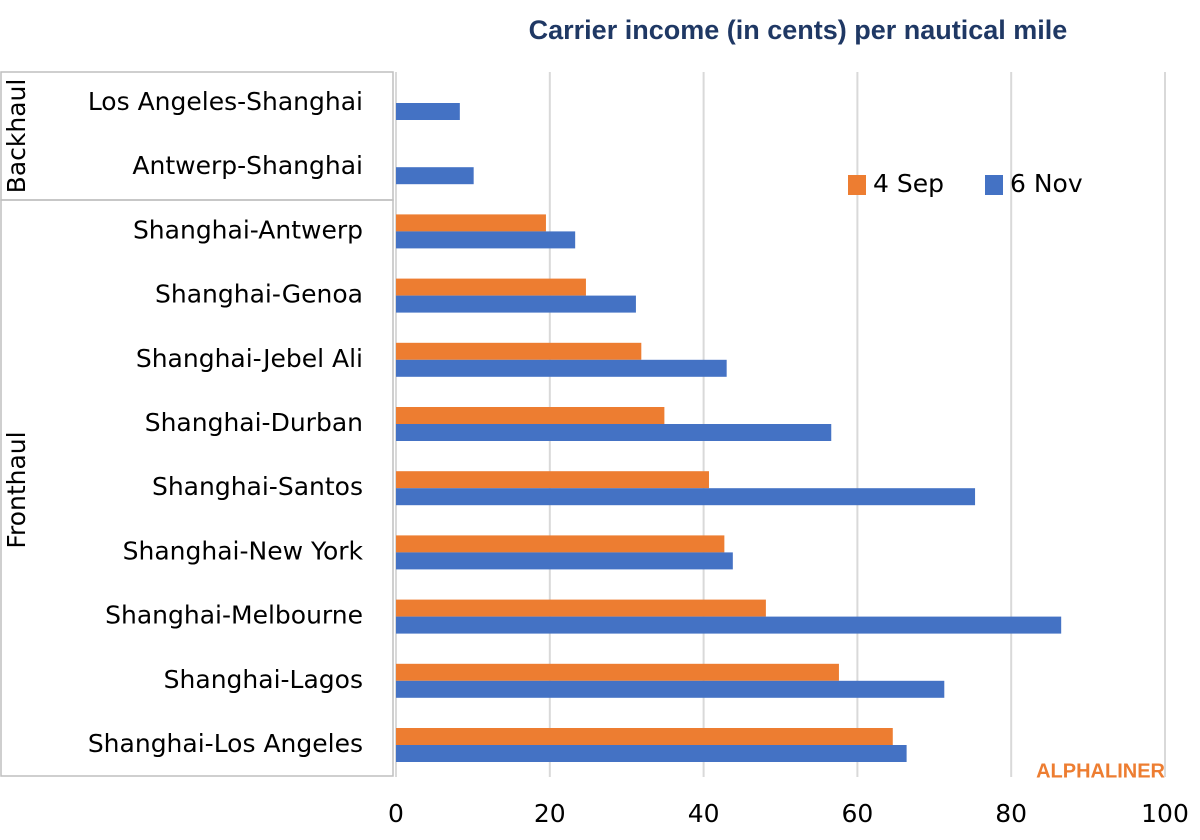  What do you see at coordinates (1046, 183) in the screenshot?
I see `legend-label: 6 Nov` at bounding box center [1046, 183].